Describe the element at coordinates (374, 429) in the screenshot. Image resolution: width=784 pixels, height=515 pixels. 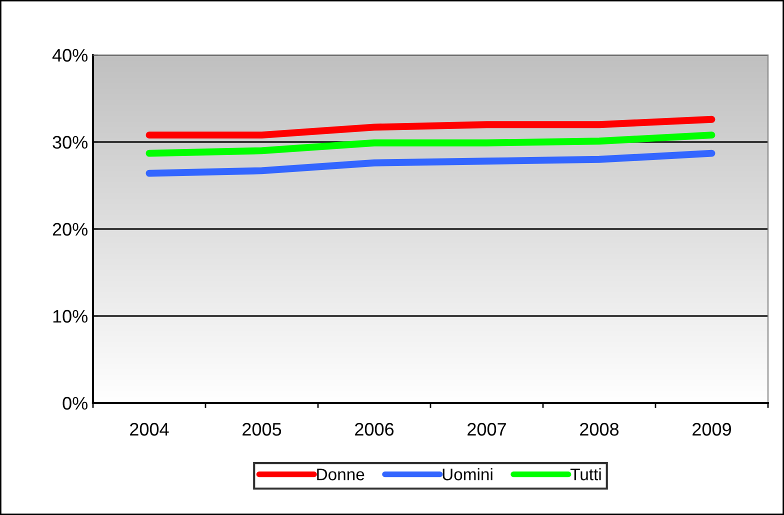
I see `x-tick-label: 2006` at that location.